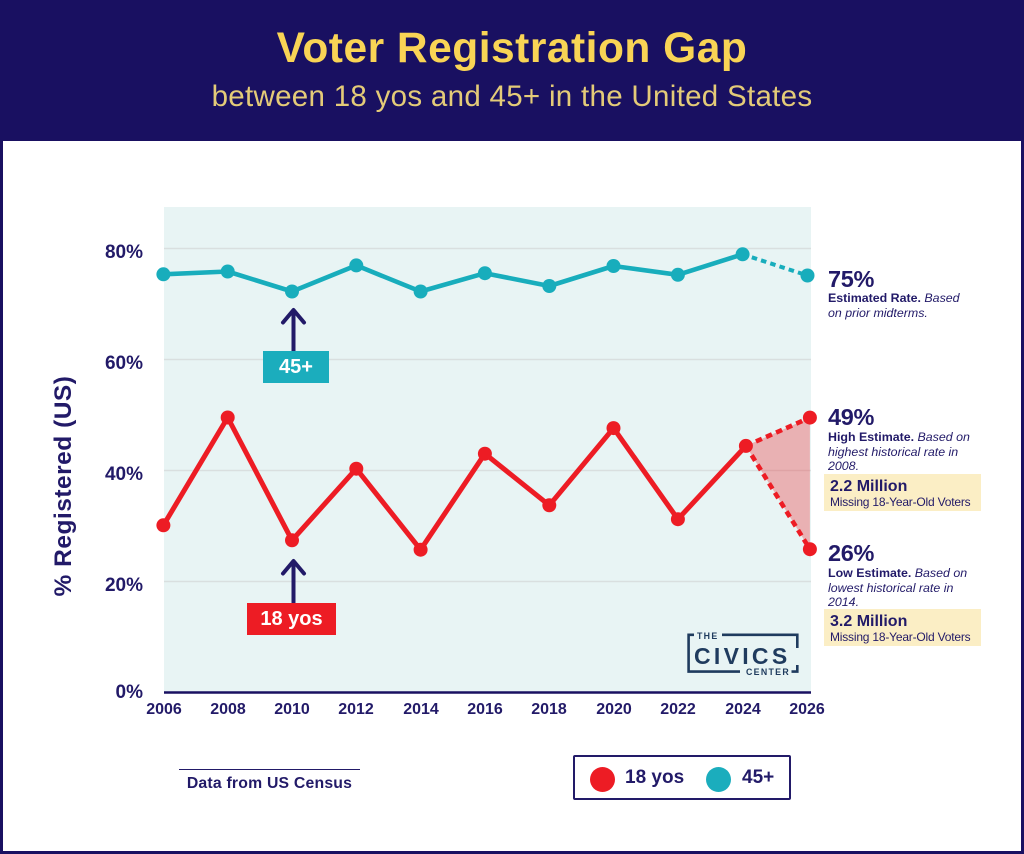 This screenshot has height=854, width=1024. What do you see at coordinates (708, 636) in the screenshot?
I see `svg-text: THE` at bounding box center [708, 636].